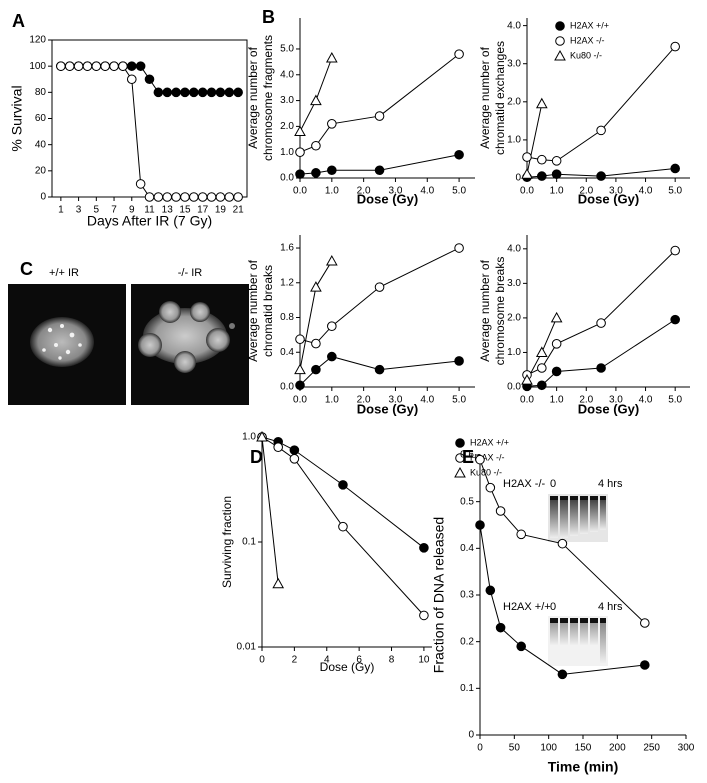 Image resolution: width=707 pixels, height=783 pixels. I want to click on y-tick-label: 4.0, so click(514, 25).